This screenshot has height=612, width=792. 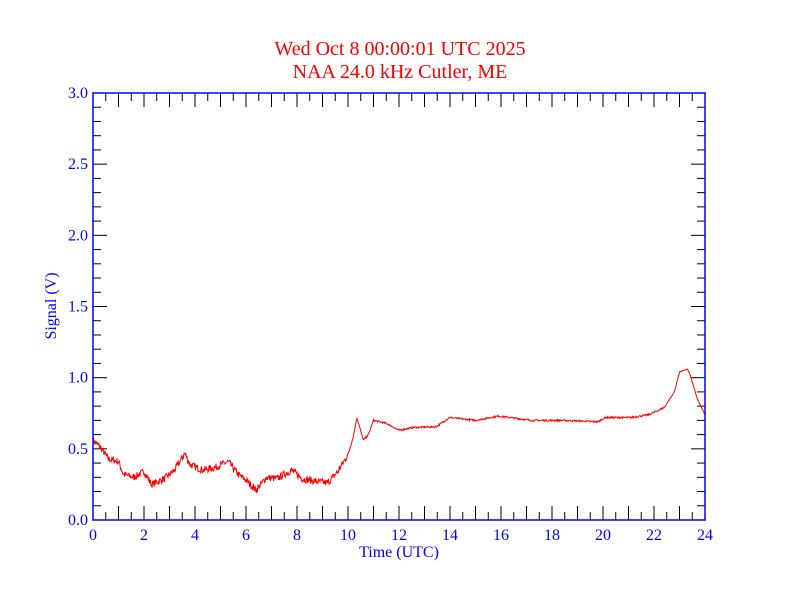 What do you see at coordinates (78, 378) in the screenshot?
I see `y-tick-label: 1.0` at bounding box center [78, 378].